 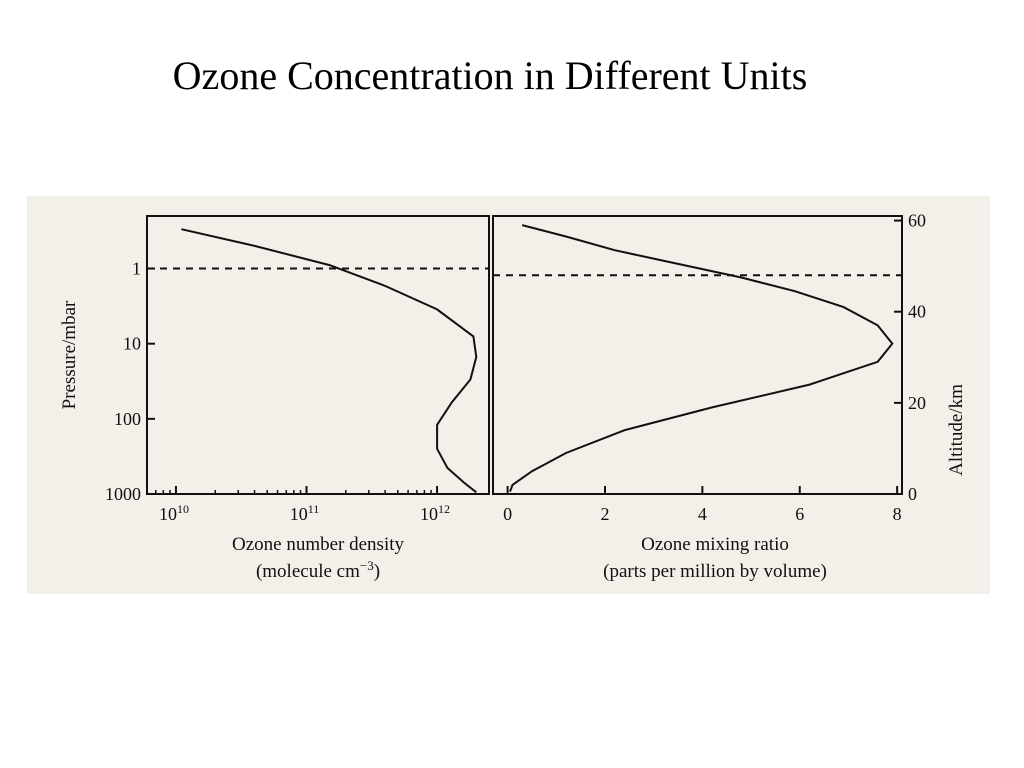 What do you see at coordinates (715, 544) in the screenshot?
I see `mixing-x-axis-label: Ozone mixing ratio` at bounding box center [715, 544].